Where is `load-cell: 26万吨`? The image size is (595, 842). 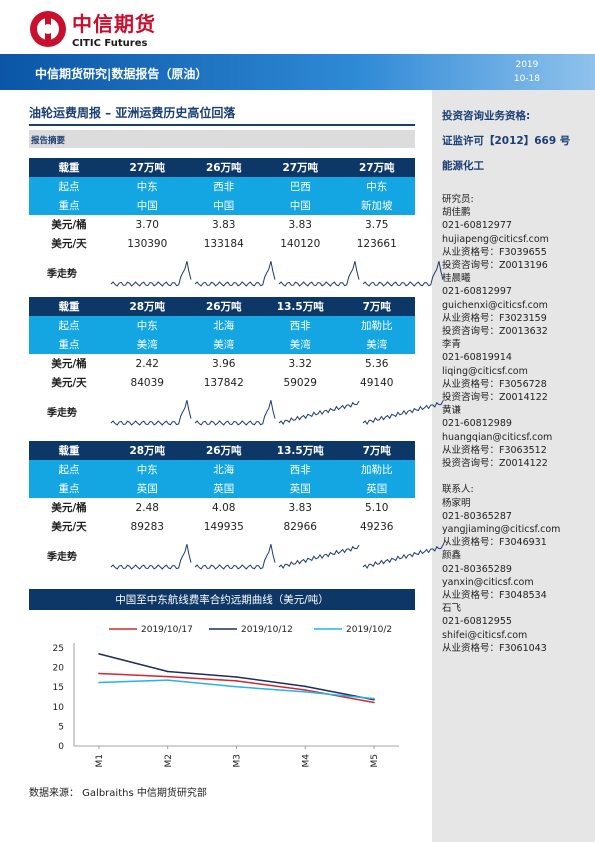 load-cell: 26万吨 is located at coordinates (223, 307).